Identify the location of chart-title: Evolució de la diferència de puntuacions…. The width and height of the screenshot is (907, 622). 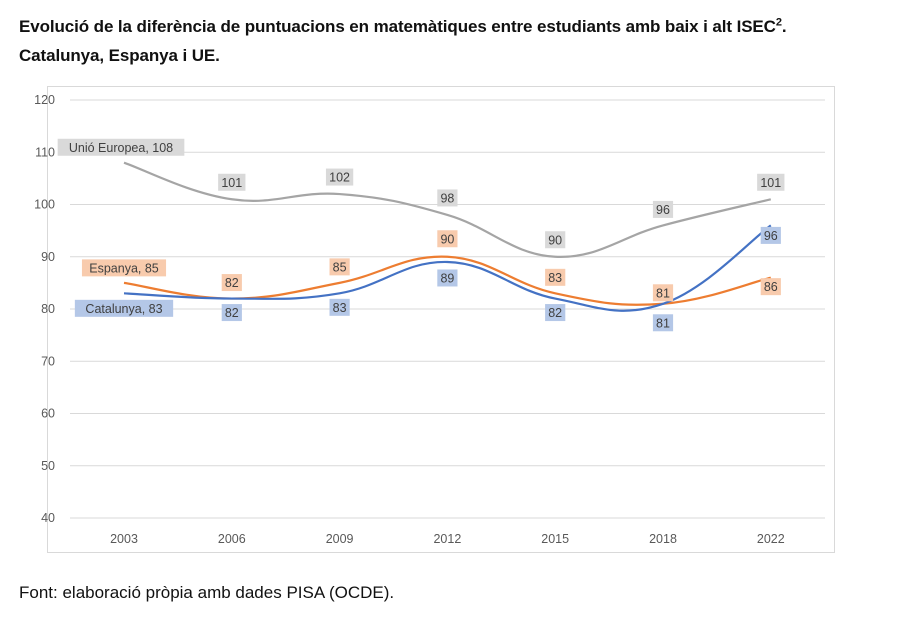
(403, 39).